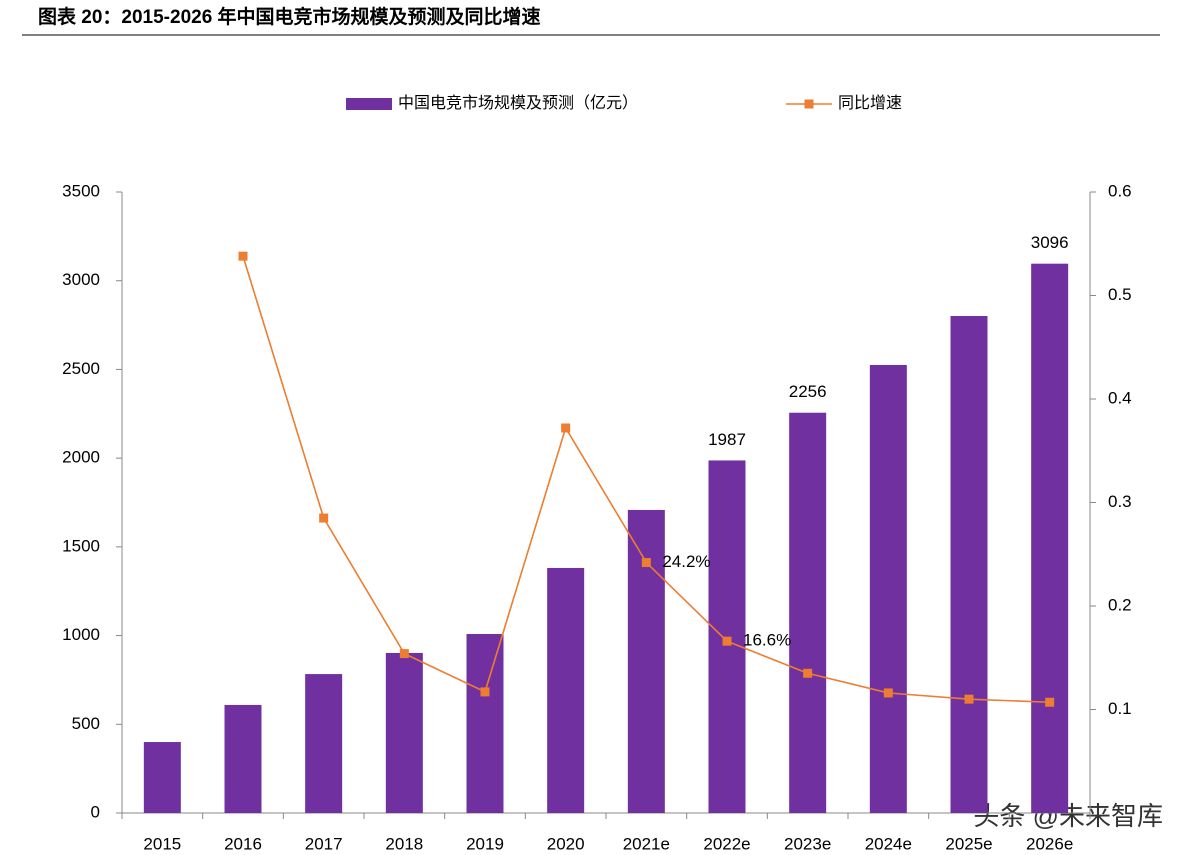  Describe the element at coordinates (81, 634) in the screenshot. I see `y-tick-label: 1000` at that location.